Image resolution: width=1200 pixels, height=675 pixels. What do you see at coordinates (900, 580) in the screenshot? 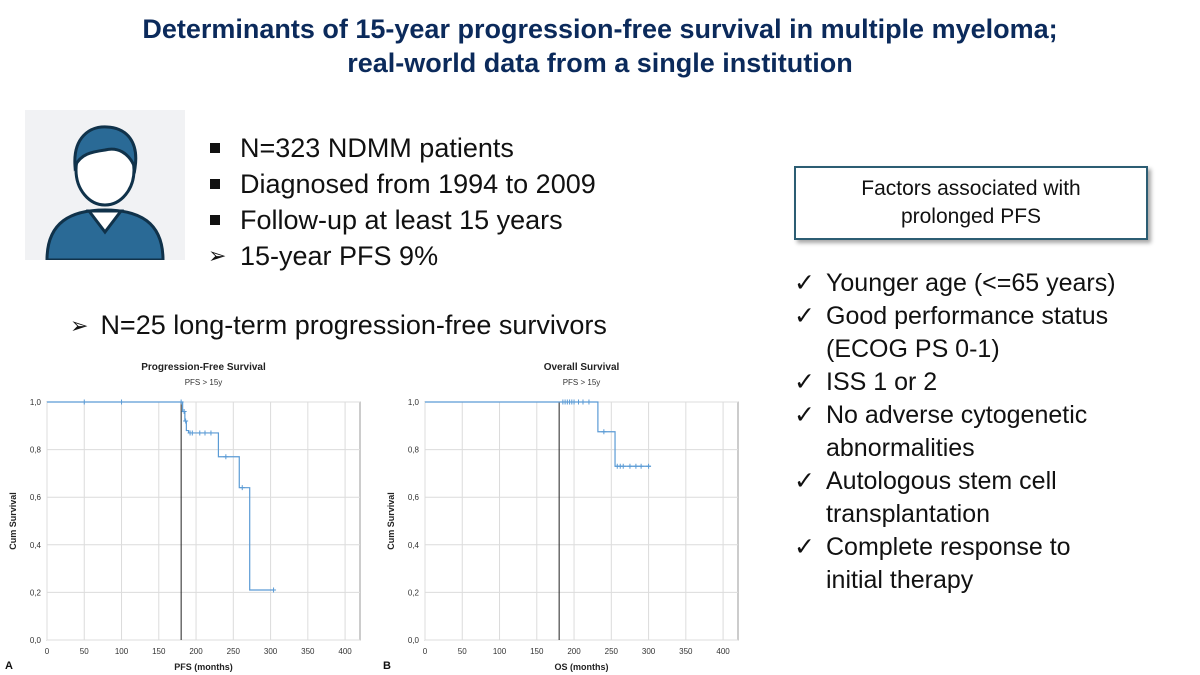
I see `factor-text: initial therapy` at bounding box center [900, 580].